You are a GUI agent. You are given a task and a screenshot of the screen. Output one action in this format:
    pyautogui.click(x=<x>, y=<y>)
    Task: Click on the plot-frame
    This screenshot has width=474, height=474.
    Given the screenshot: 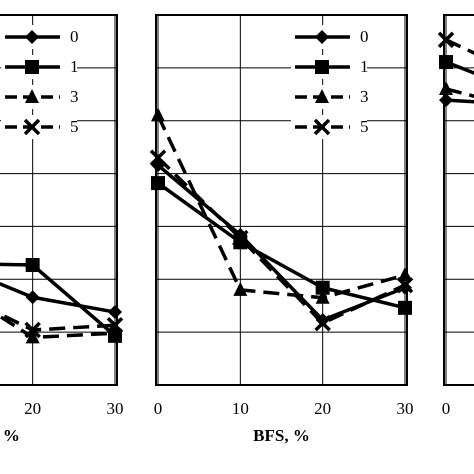 What is the action you would take?
    pyautogui.click(x=458, y=200)
    